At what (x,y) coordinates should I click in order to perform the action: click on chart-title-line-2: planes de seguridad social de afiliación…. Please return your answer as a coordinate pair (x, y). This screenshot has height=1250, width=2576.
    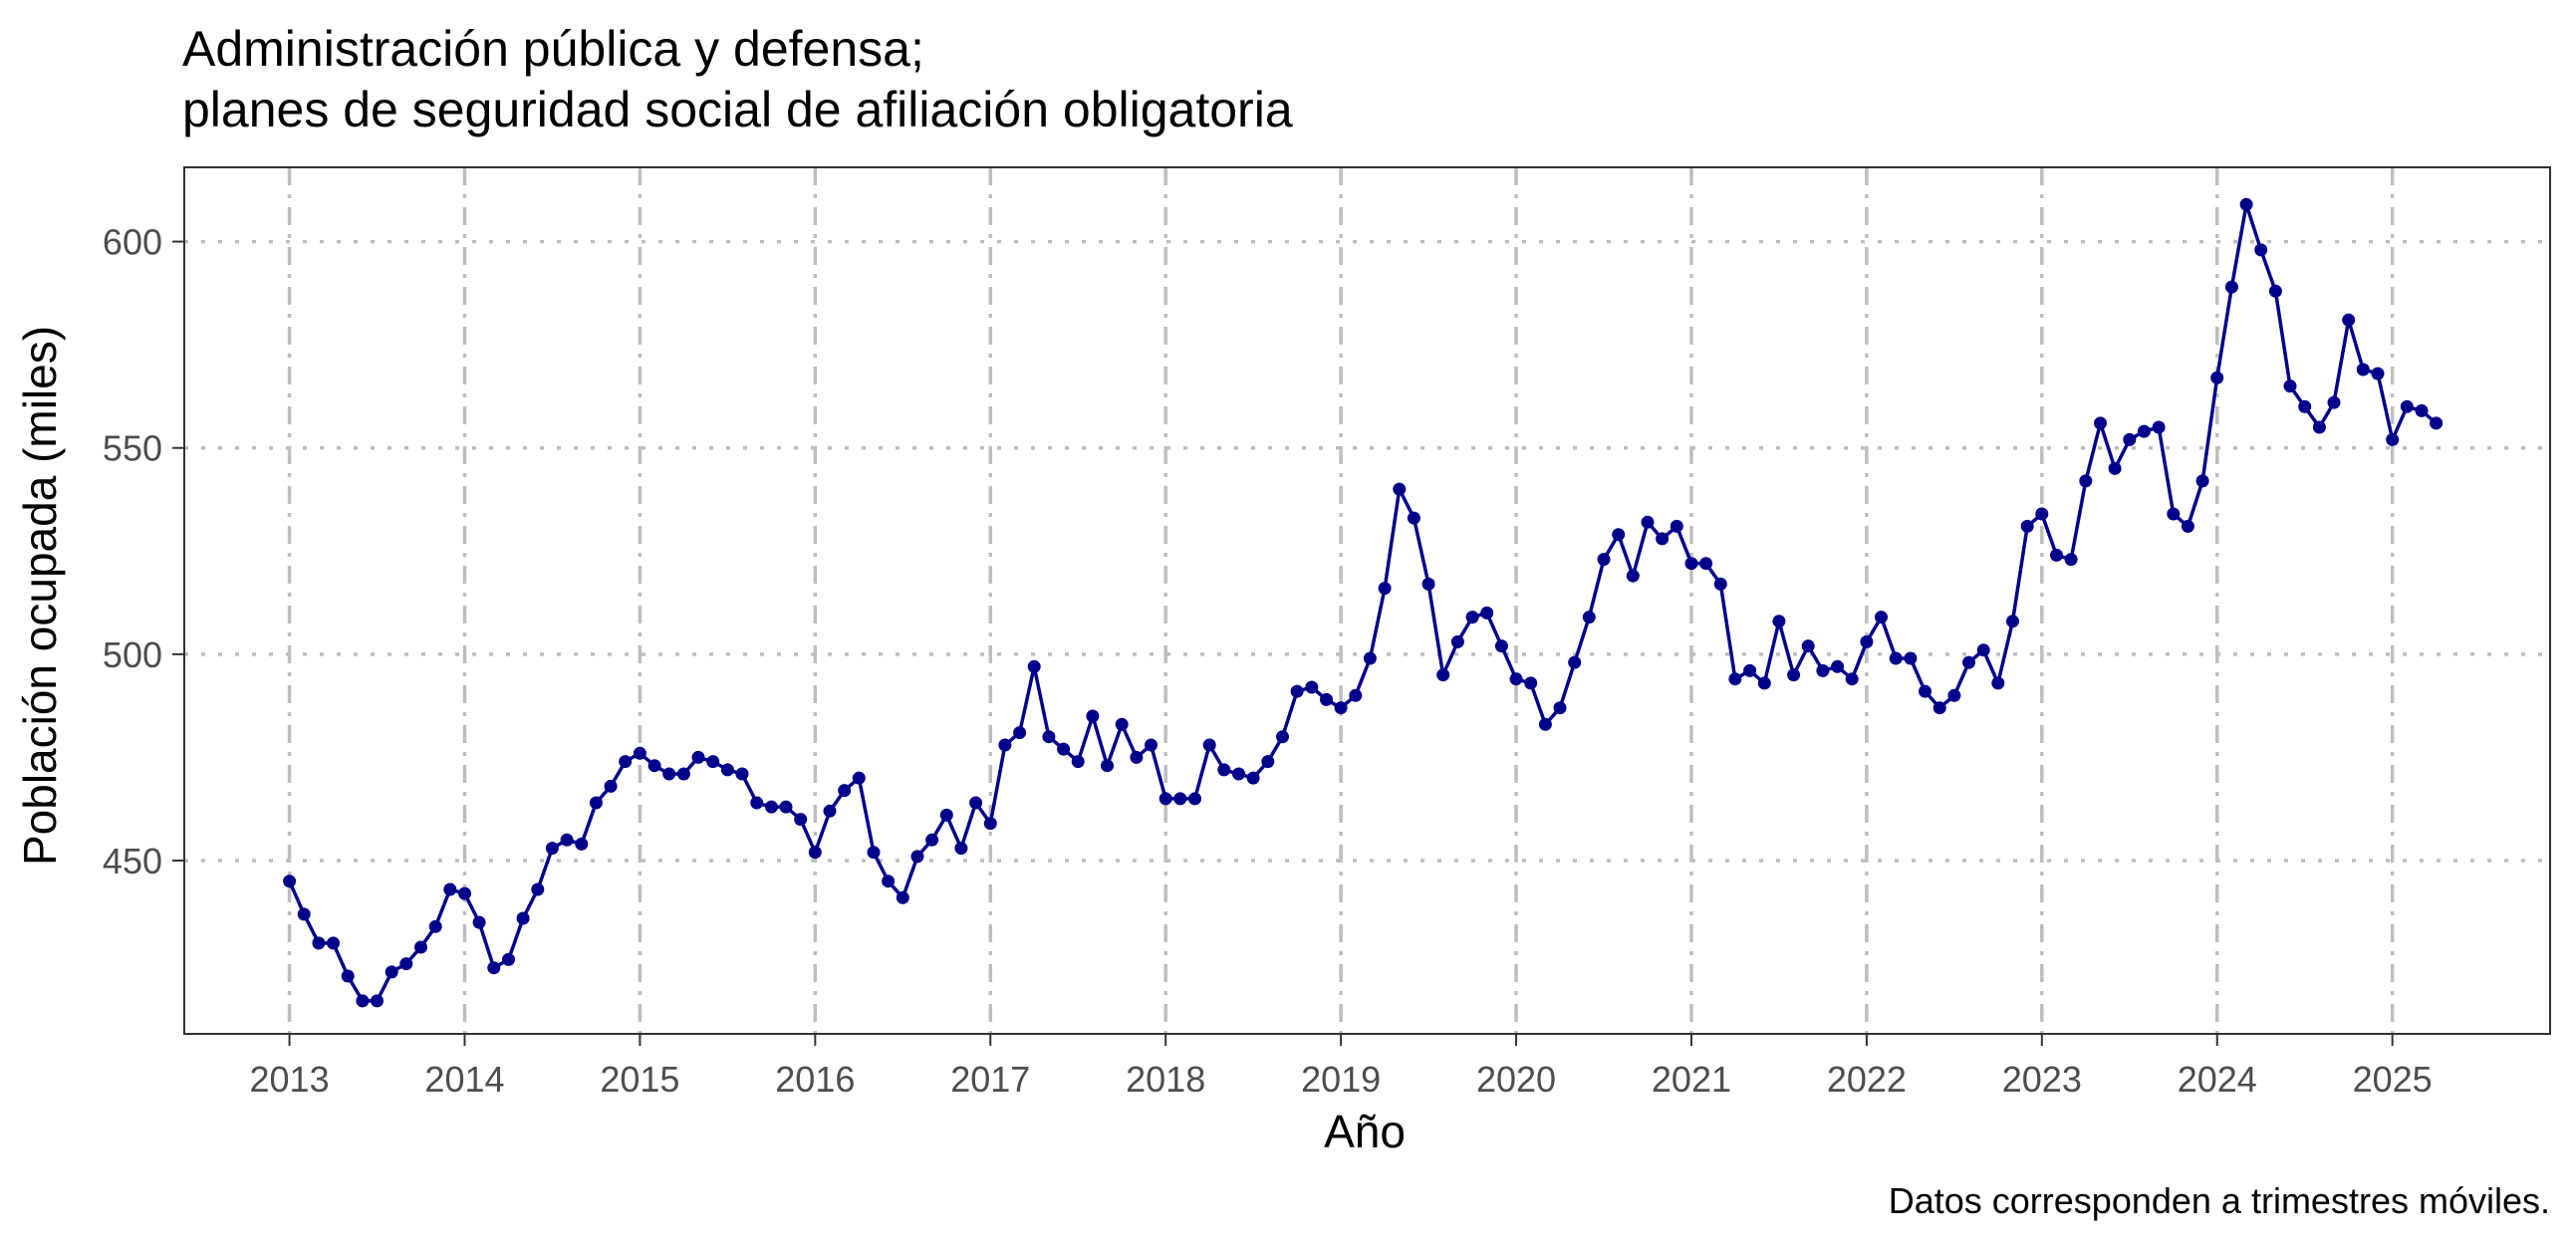
    Looking at the image, I should click on (737, 109).